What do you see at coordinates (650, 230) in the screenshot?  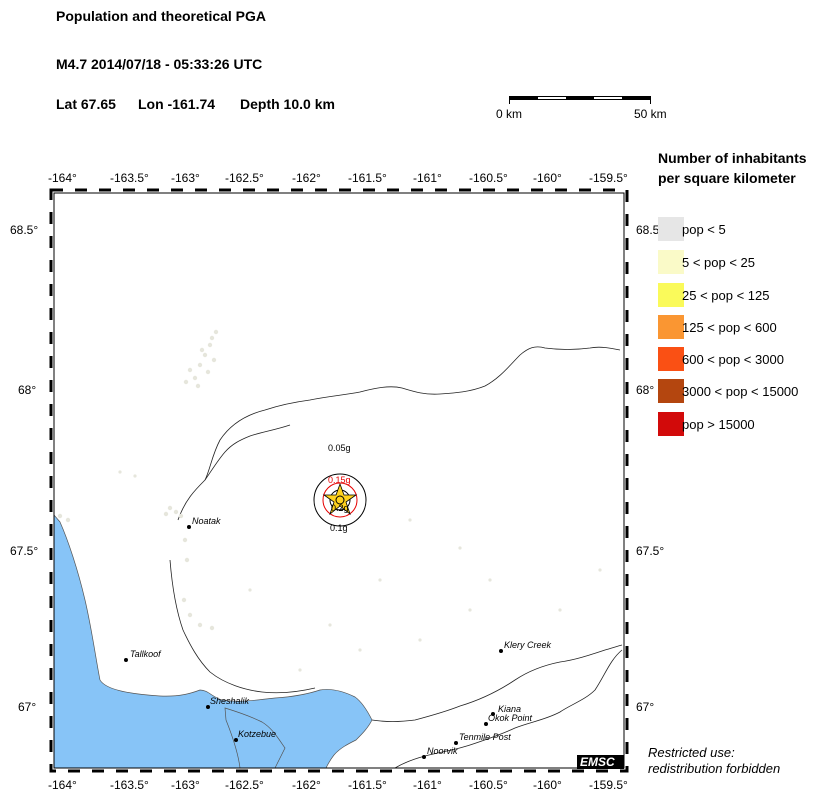 I see `lat-tick-right: 68.5°` at bounding box center [650, 230].